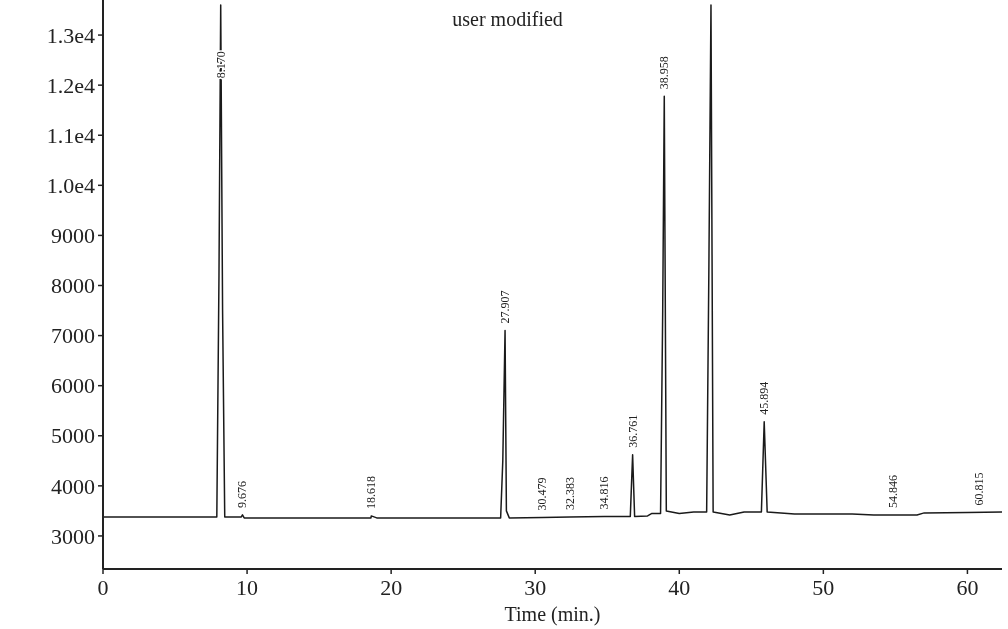  Describe the element at coordinates (967, 587) in the screenshot. I see `x-tick-label: 60` at that location.